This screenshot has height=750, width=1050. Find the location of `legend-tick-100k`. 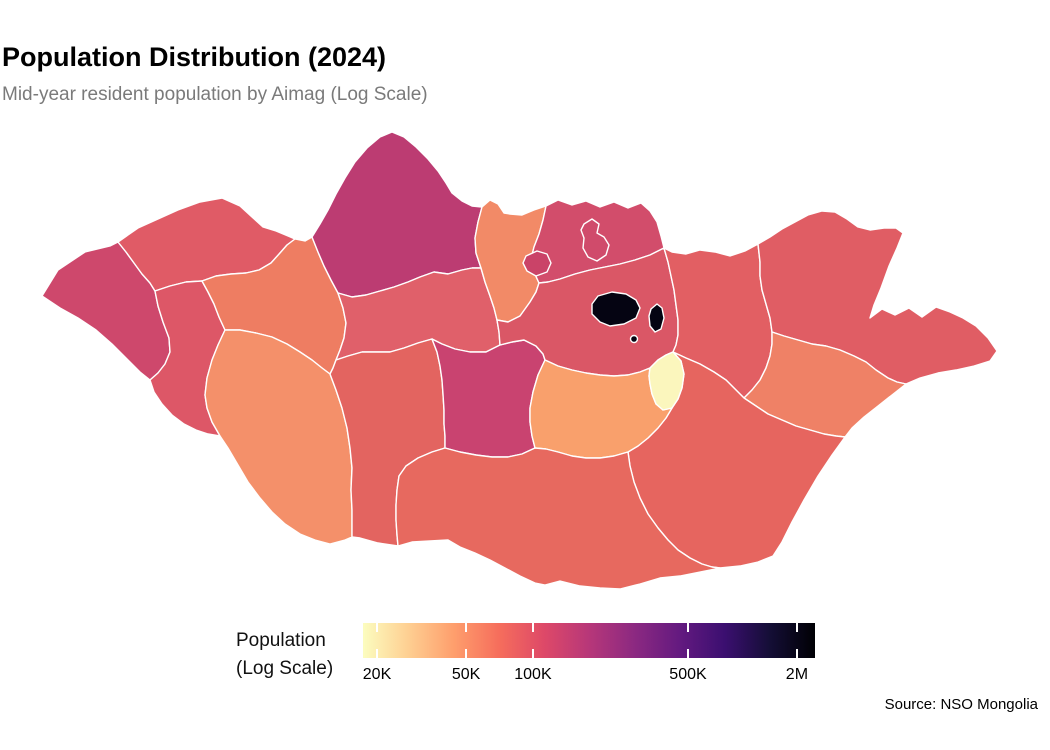

legend-tick-100k is located at coordinates (532, 640).